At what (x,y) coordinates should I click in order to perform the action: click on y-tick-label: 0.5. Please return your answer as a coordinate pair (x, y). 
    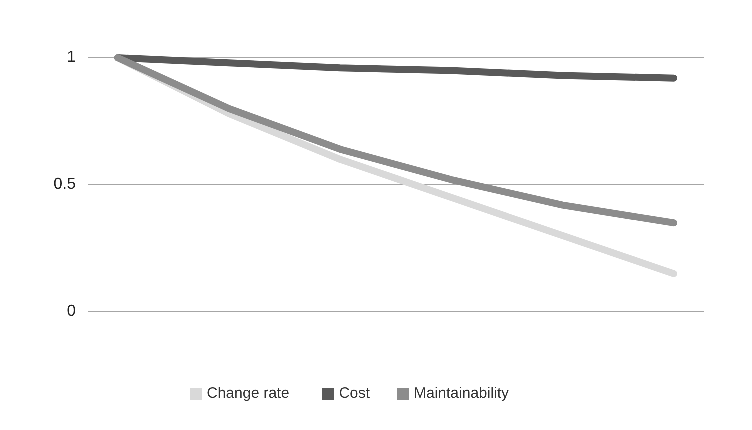
    Looking at the image, I should click on (65, 185).